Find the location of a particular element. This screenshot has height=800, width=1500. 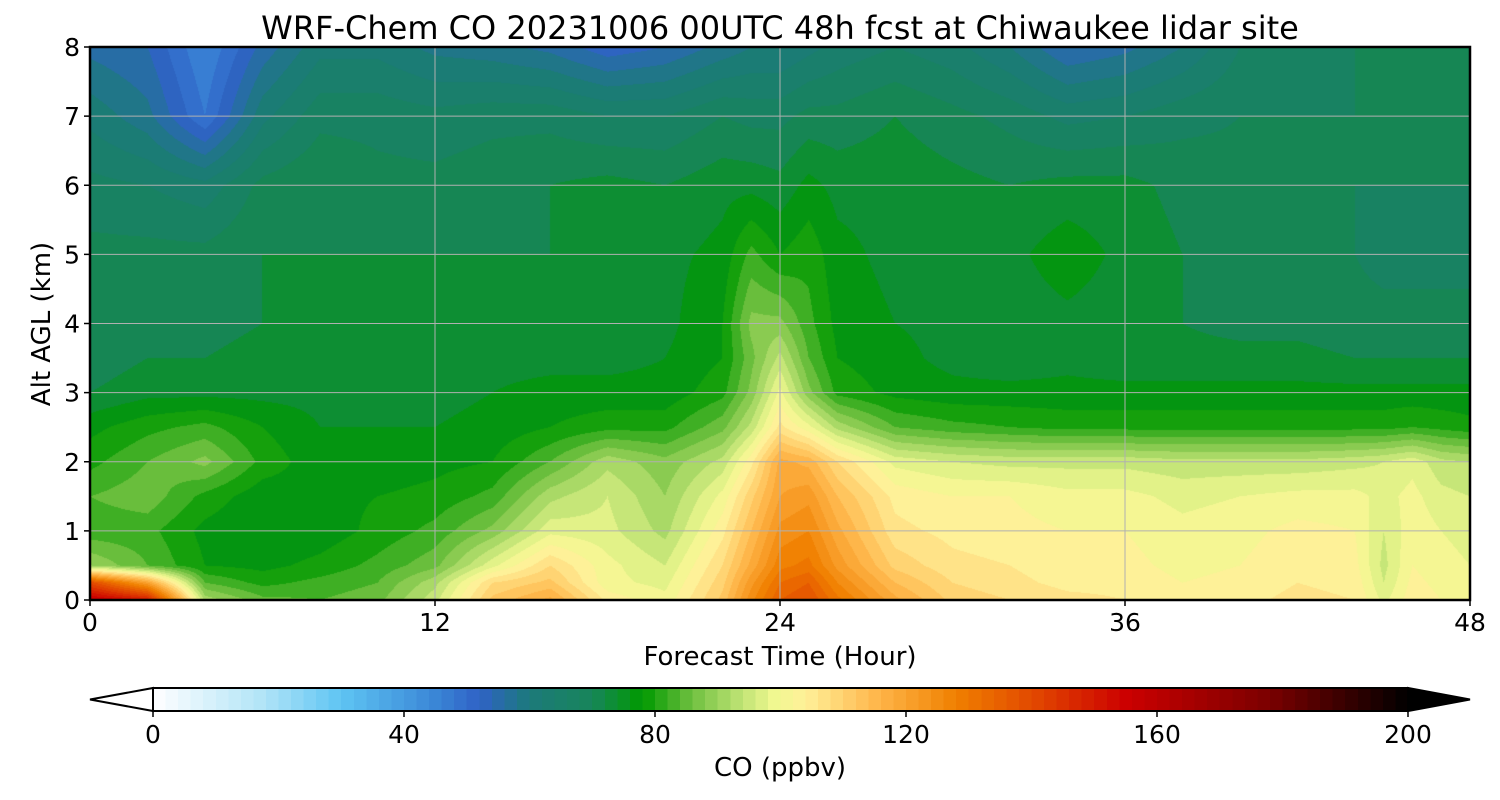

y-tick-label: 3 is located at coordinates (72, 393).